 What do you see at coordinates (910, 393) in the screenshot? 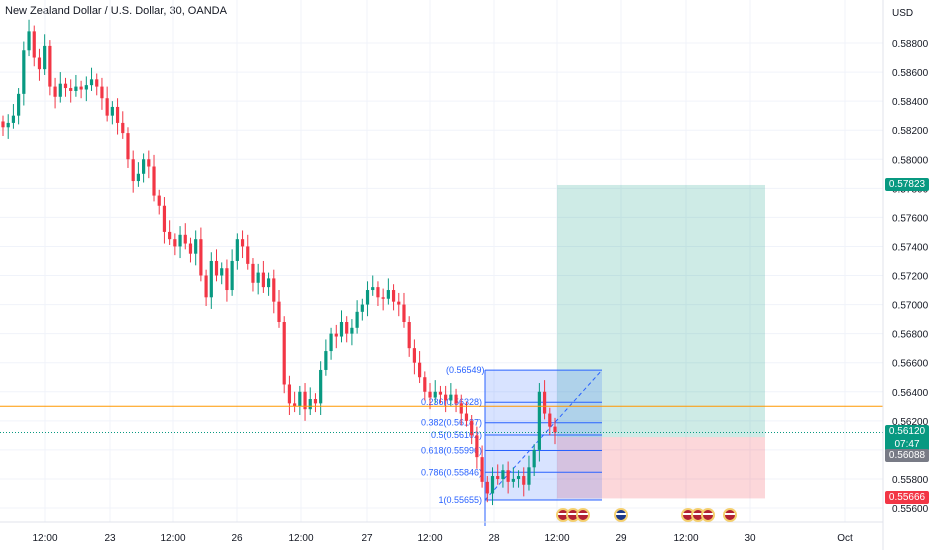
I see `y-tick-label: 0.56400` at bounding box center [910, 393].